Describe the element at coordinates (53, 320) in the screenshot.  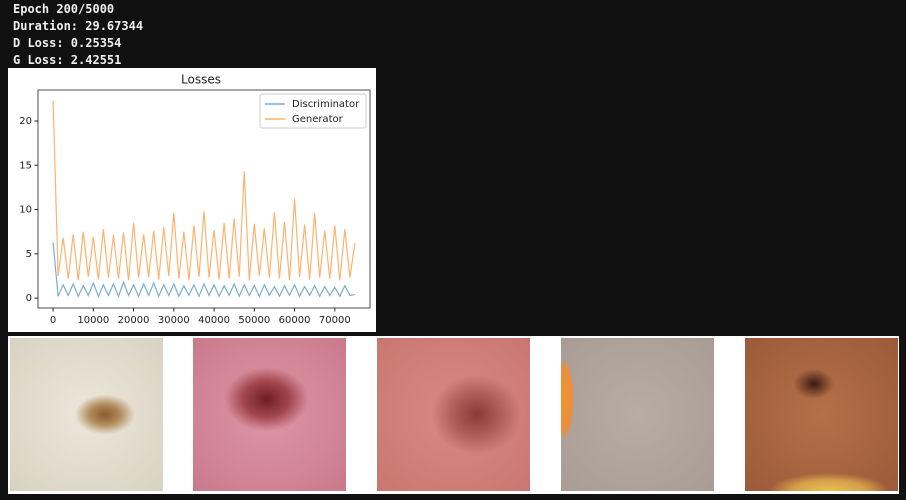
I see `x-tick-label: 0` at that location.